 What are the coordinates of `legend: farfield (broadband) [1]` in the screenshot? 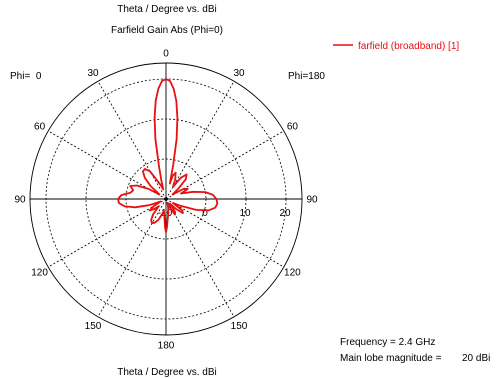 It's located at (396, 46).